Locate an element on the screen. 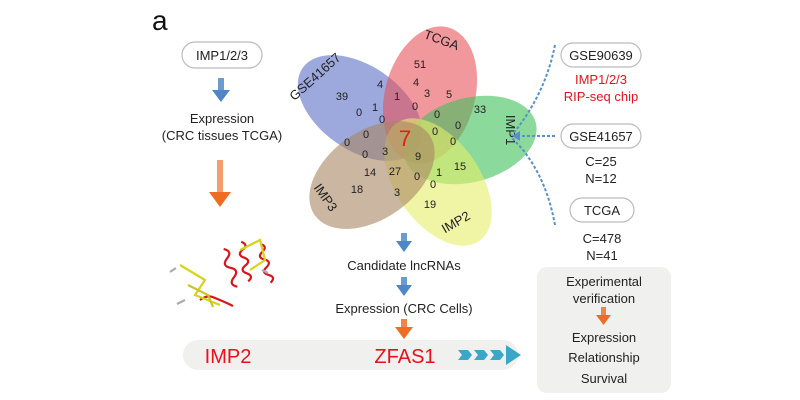 Image resolution: width=800 pixels, height=400 pixels. venn-count: 27 is located at coordinates (395, 172).